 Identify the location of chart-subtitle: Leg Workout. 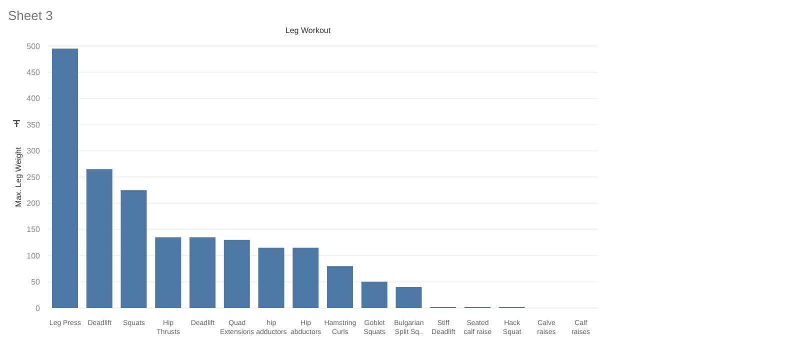
(308, 30).